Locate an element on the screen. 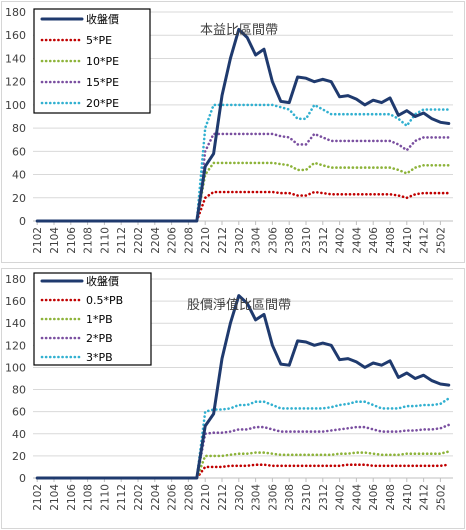 This screenshot has height=530, width=466. chart-title: 股價淨值比區間帶 is located at coordinates (239, 305).